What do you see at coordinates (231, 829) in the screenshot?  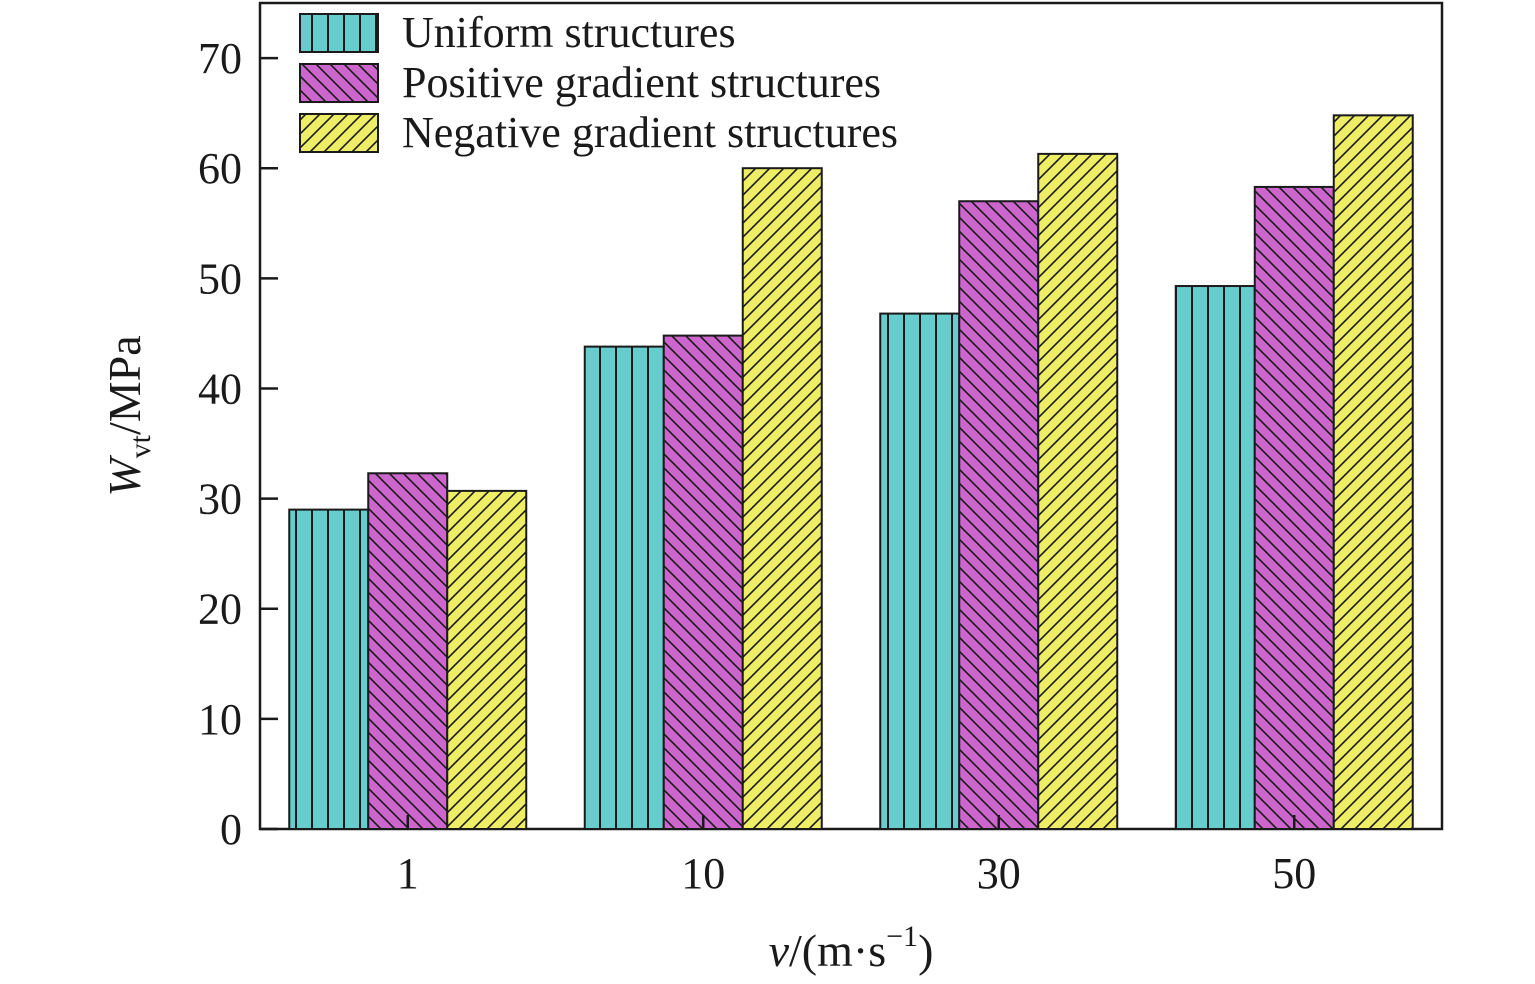 I see `y-tick-label: 0` at bounding box center [231, 829].